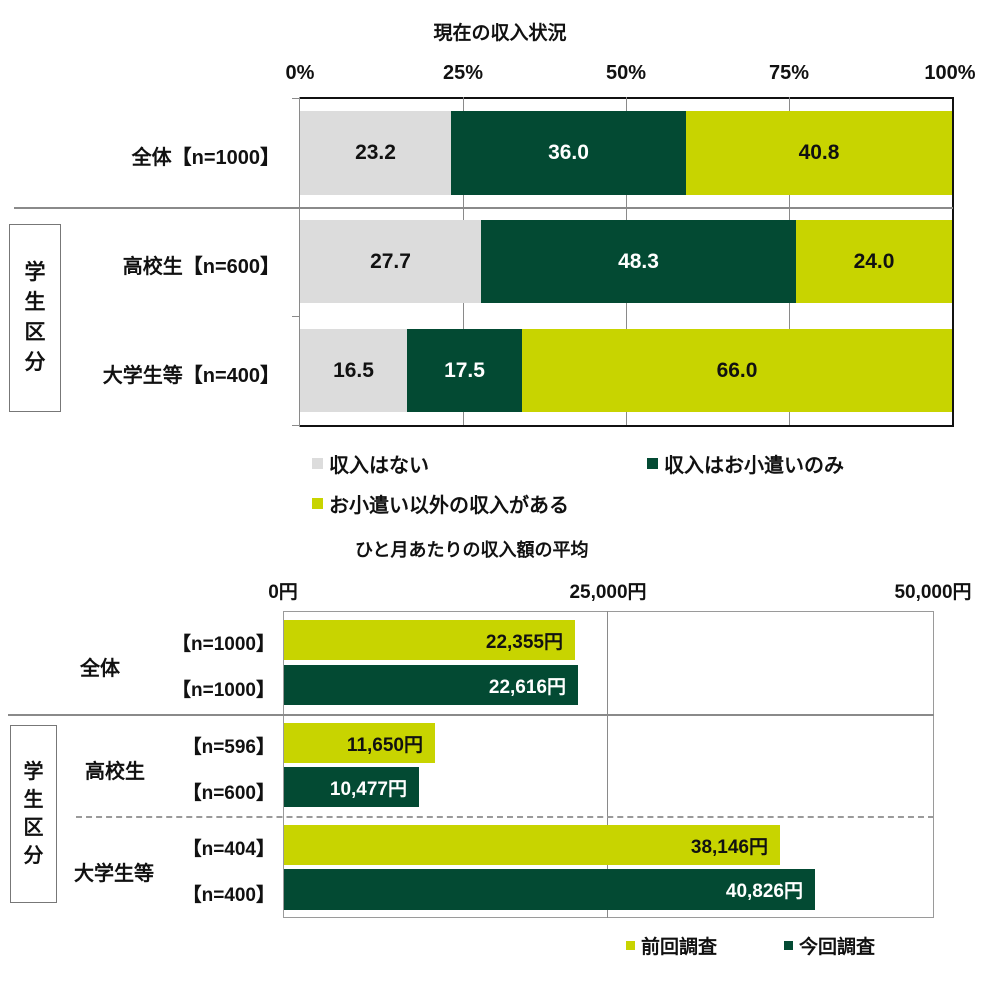 Image resolution: width=1000 pixels, height=982 pixels. I want to click on x-tick-label: 25,000円, so click(608, 592).